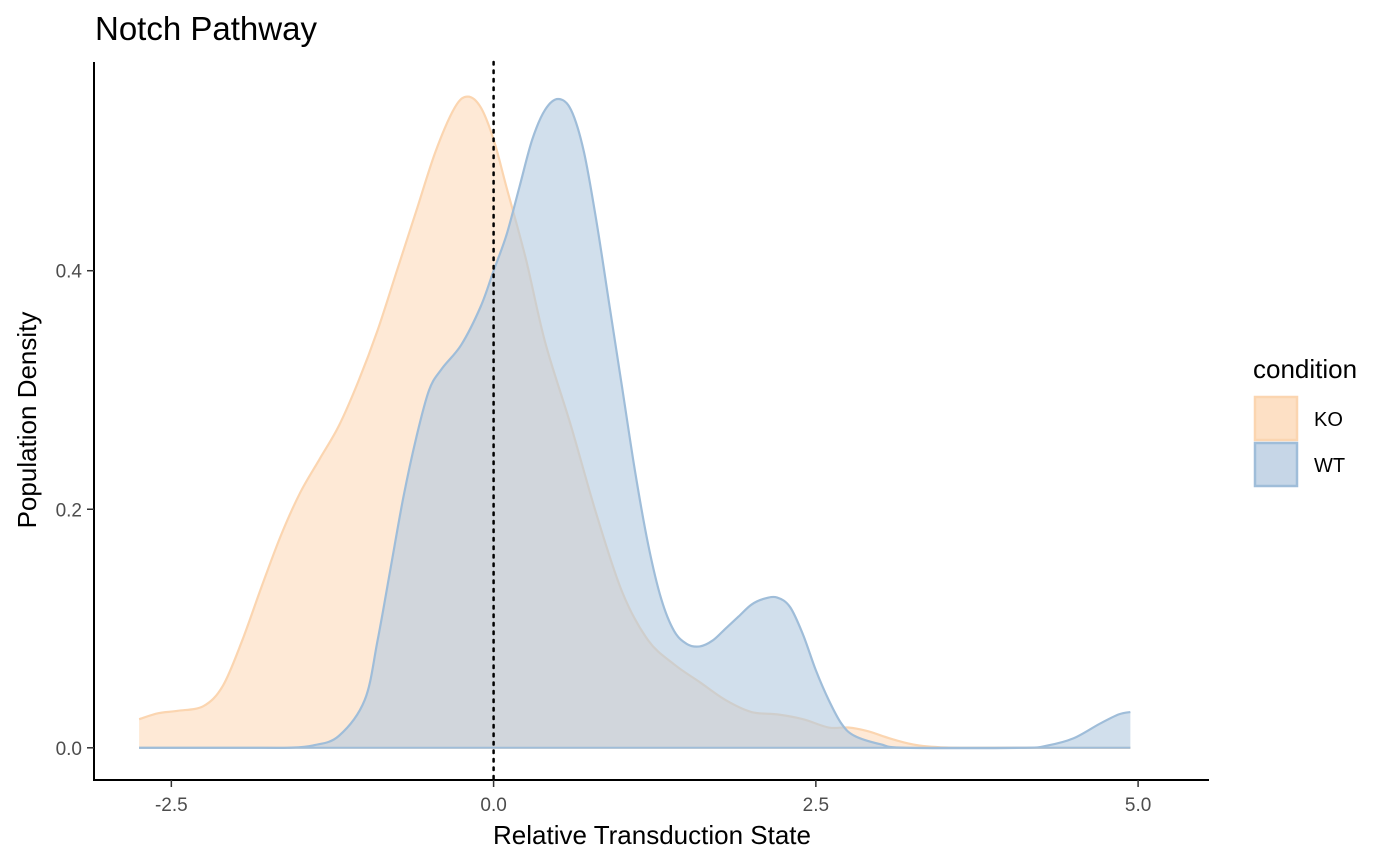 The image size is (1400, 865). What do you see at coordinates (816, 805) in the screenshot?
I see `x-tick-label: 2.5` at bounding box center [816, 805].